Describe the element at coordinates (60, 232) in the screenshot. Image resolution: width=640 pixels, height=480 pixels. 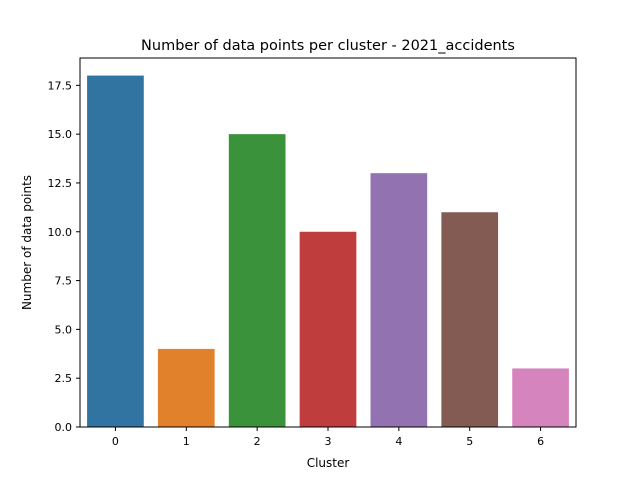
I see `y-tick-label: 10.0` at that location.